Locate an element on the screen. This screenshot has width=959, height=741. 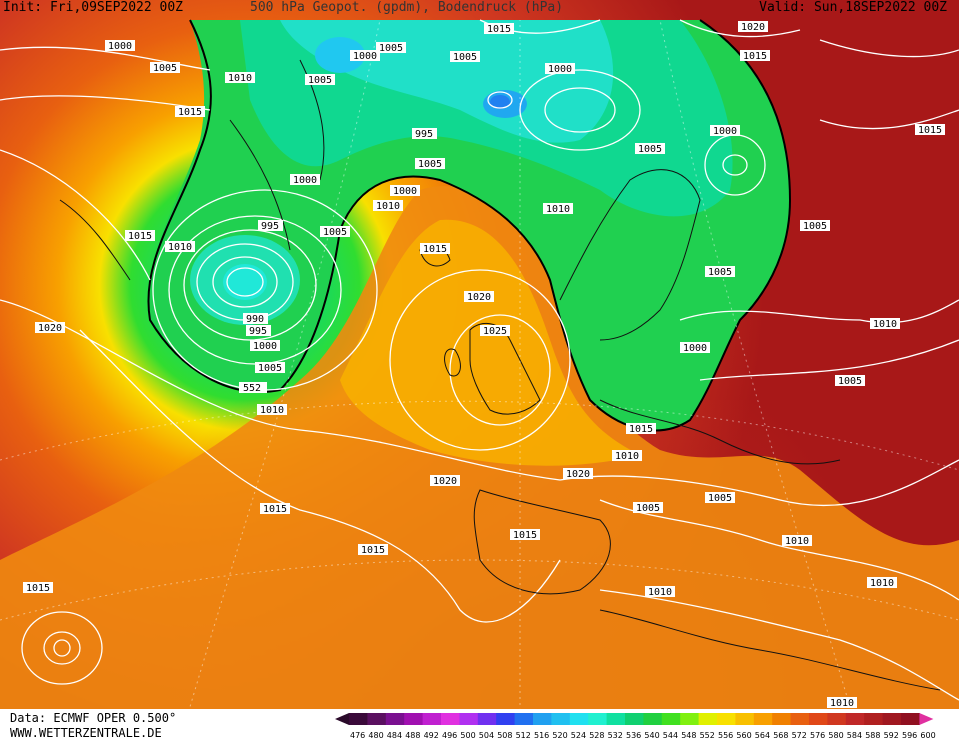
colorbar-tick-label: 564 is located at coordinates (762, 735).